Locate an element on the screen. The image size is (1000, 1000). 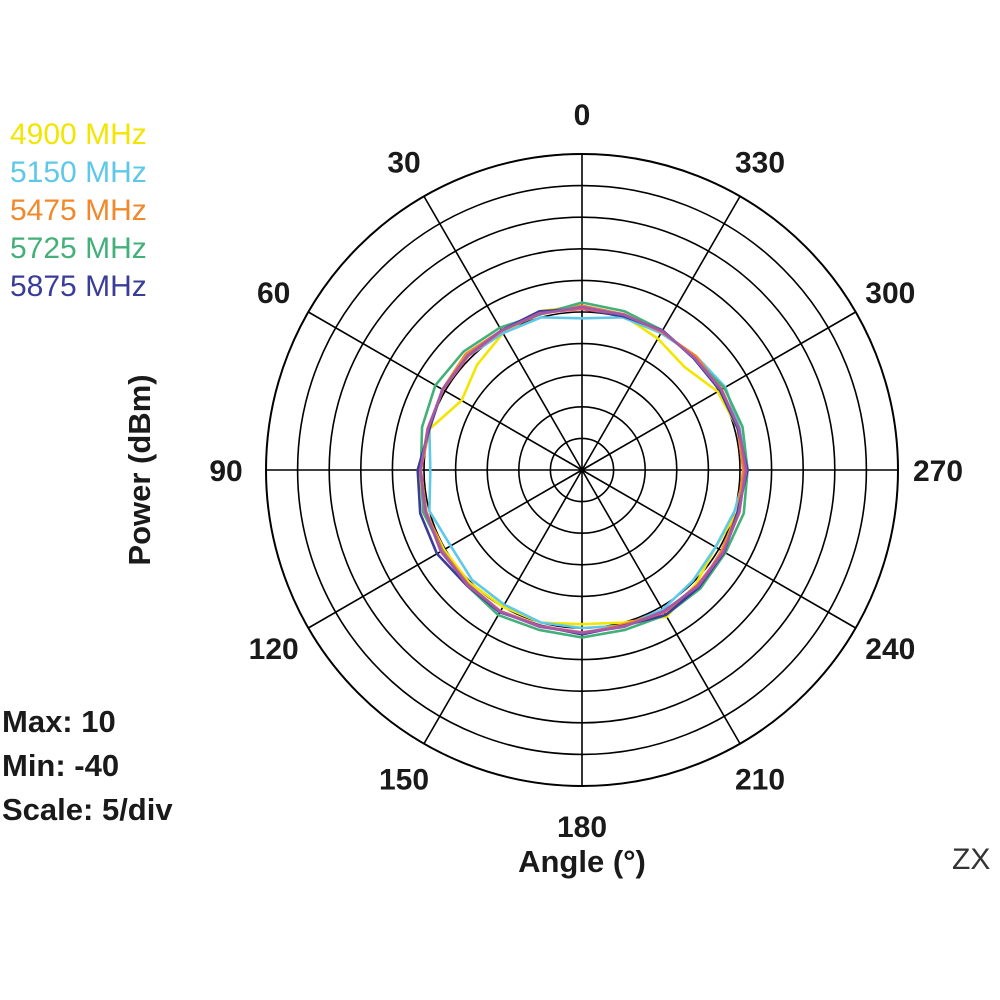
angle-tick-label: 30 is located at coordinates (403, 163).